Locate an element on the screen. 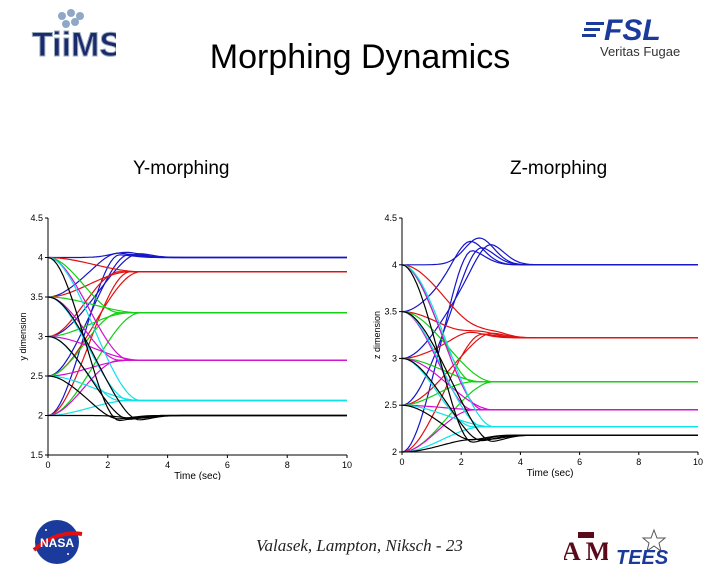 The width and height of the screenshot is (720, 576). texas-am-logo-text: A M is located at coordinates (586, 551).